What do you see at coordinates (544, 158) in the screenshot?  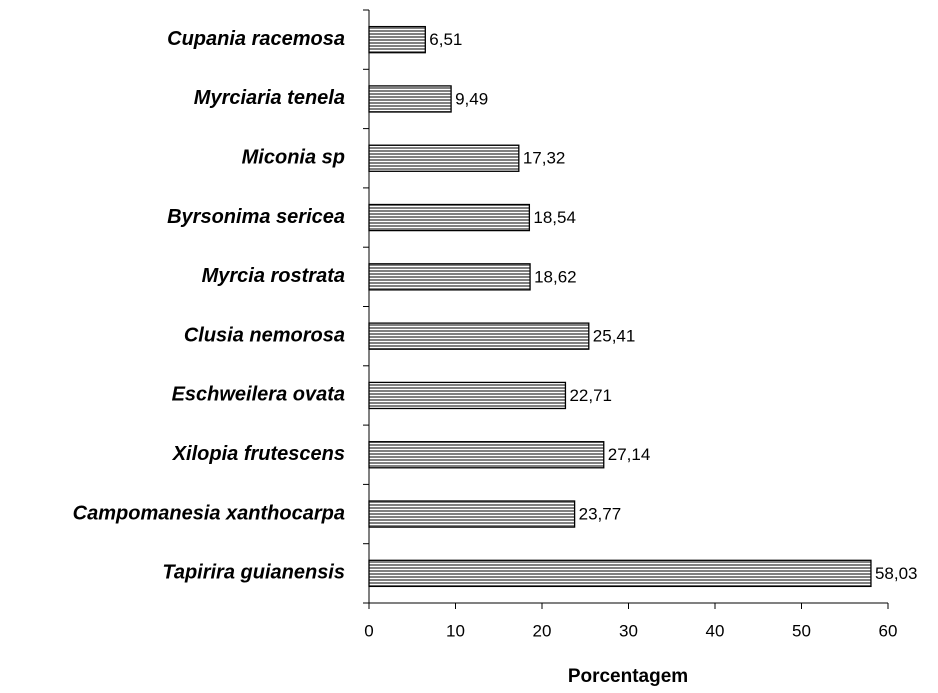 I see `value-label: 17,32` at bounding box center [544, 158].